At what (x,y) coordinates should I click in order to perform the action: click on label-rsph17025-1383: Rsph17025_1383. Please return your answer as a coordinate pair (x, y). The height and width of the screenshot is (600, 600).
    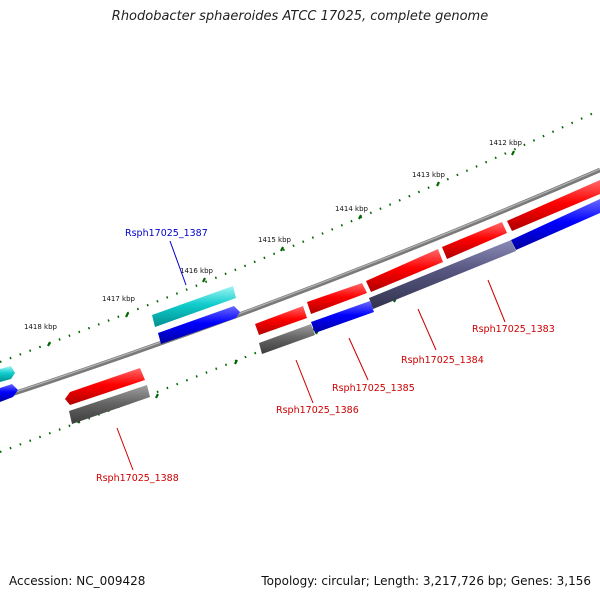
    Looking at the image, I should click on (513, 329).